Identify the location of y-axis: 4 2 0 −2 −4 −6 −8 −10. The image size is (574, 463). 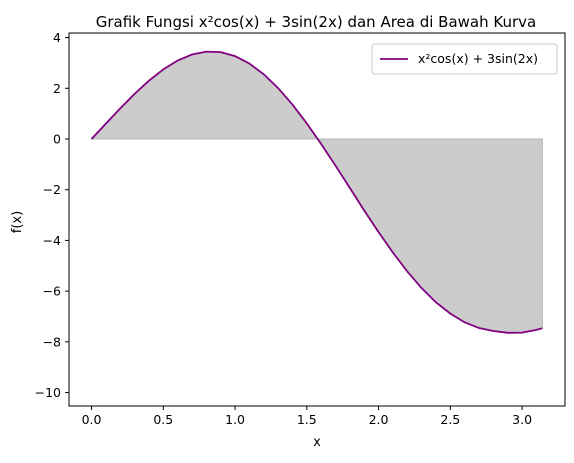
(52, 215).